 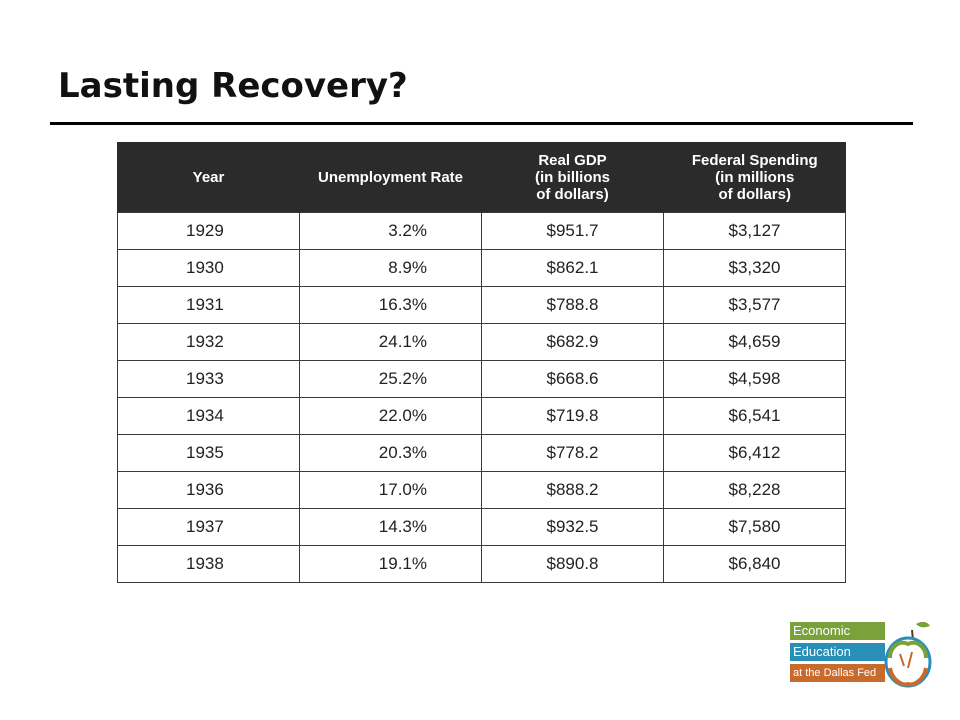 What do you see at coordinates (754, 342) in the screenshot?
I see `cell-federal-spending: $4,659` at bounding box center [754, 342].